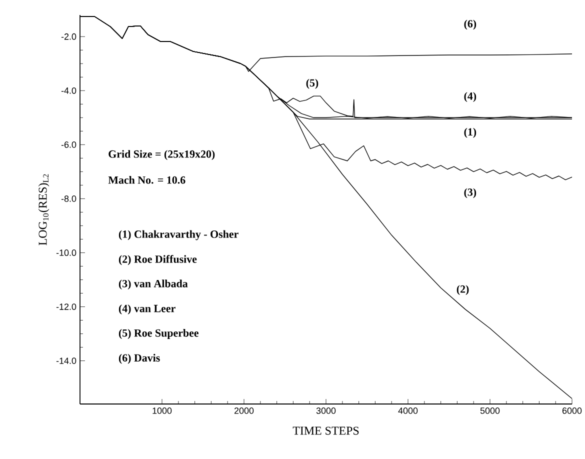  I want to click on y-tick-label: -6.0, so click(68, 144).